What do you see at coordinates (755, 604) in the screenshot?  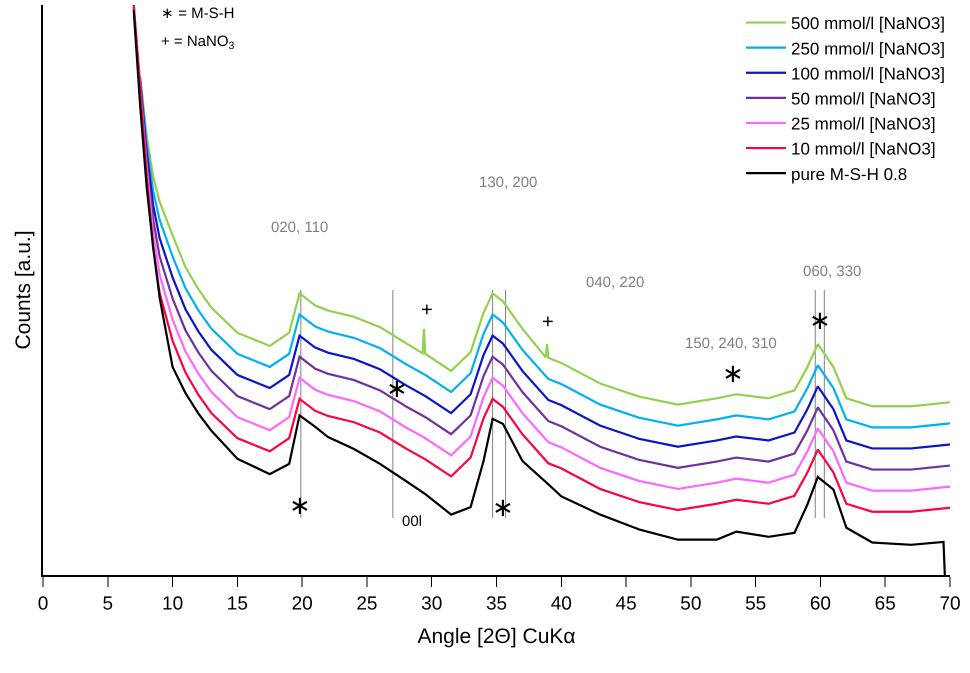 I see `x-tick-label: 55` at bounding box center [755, 604].